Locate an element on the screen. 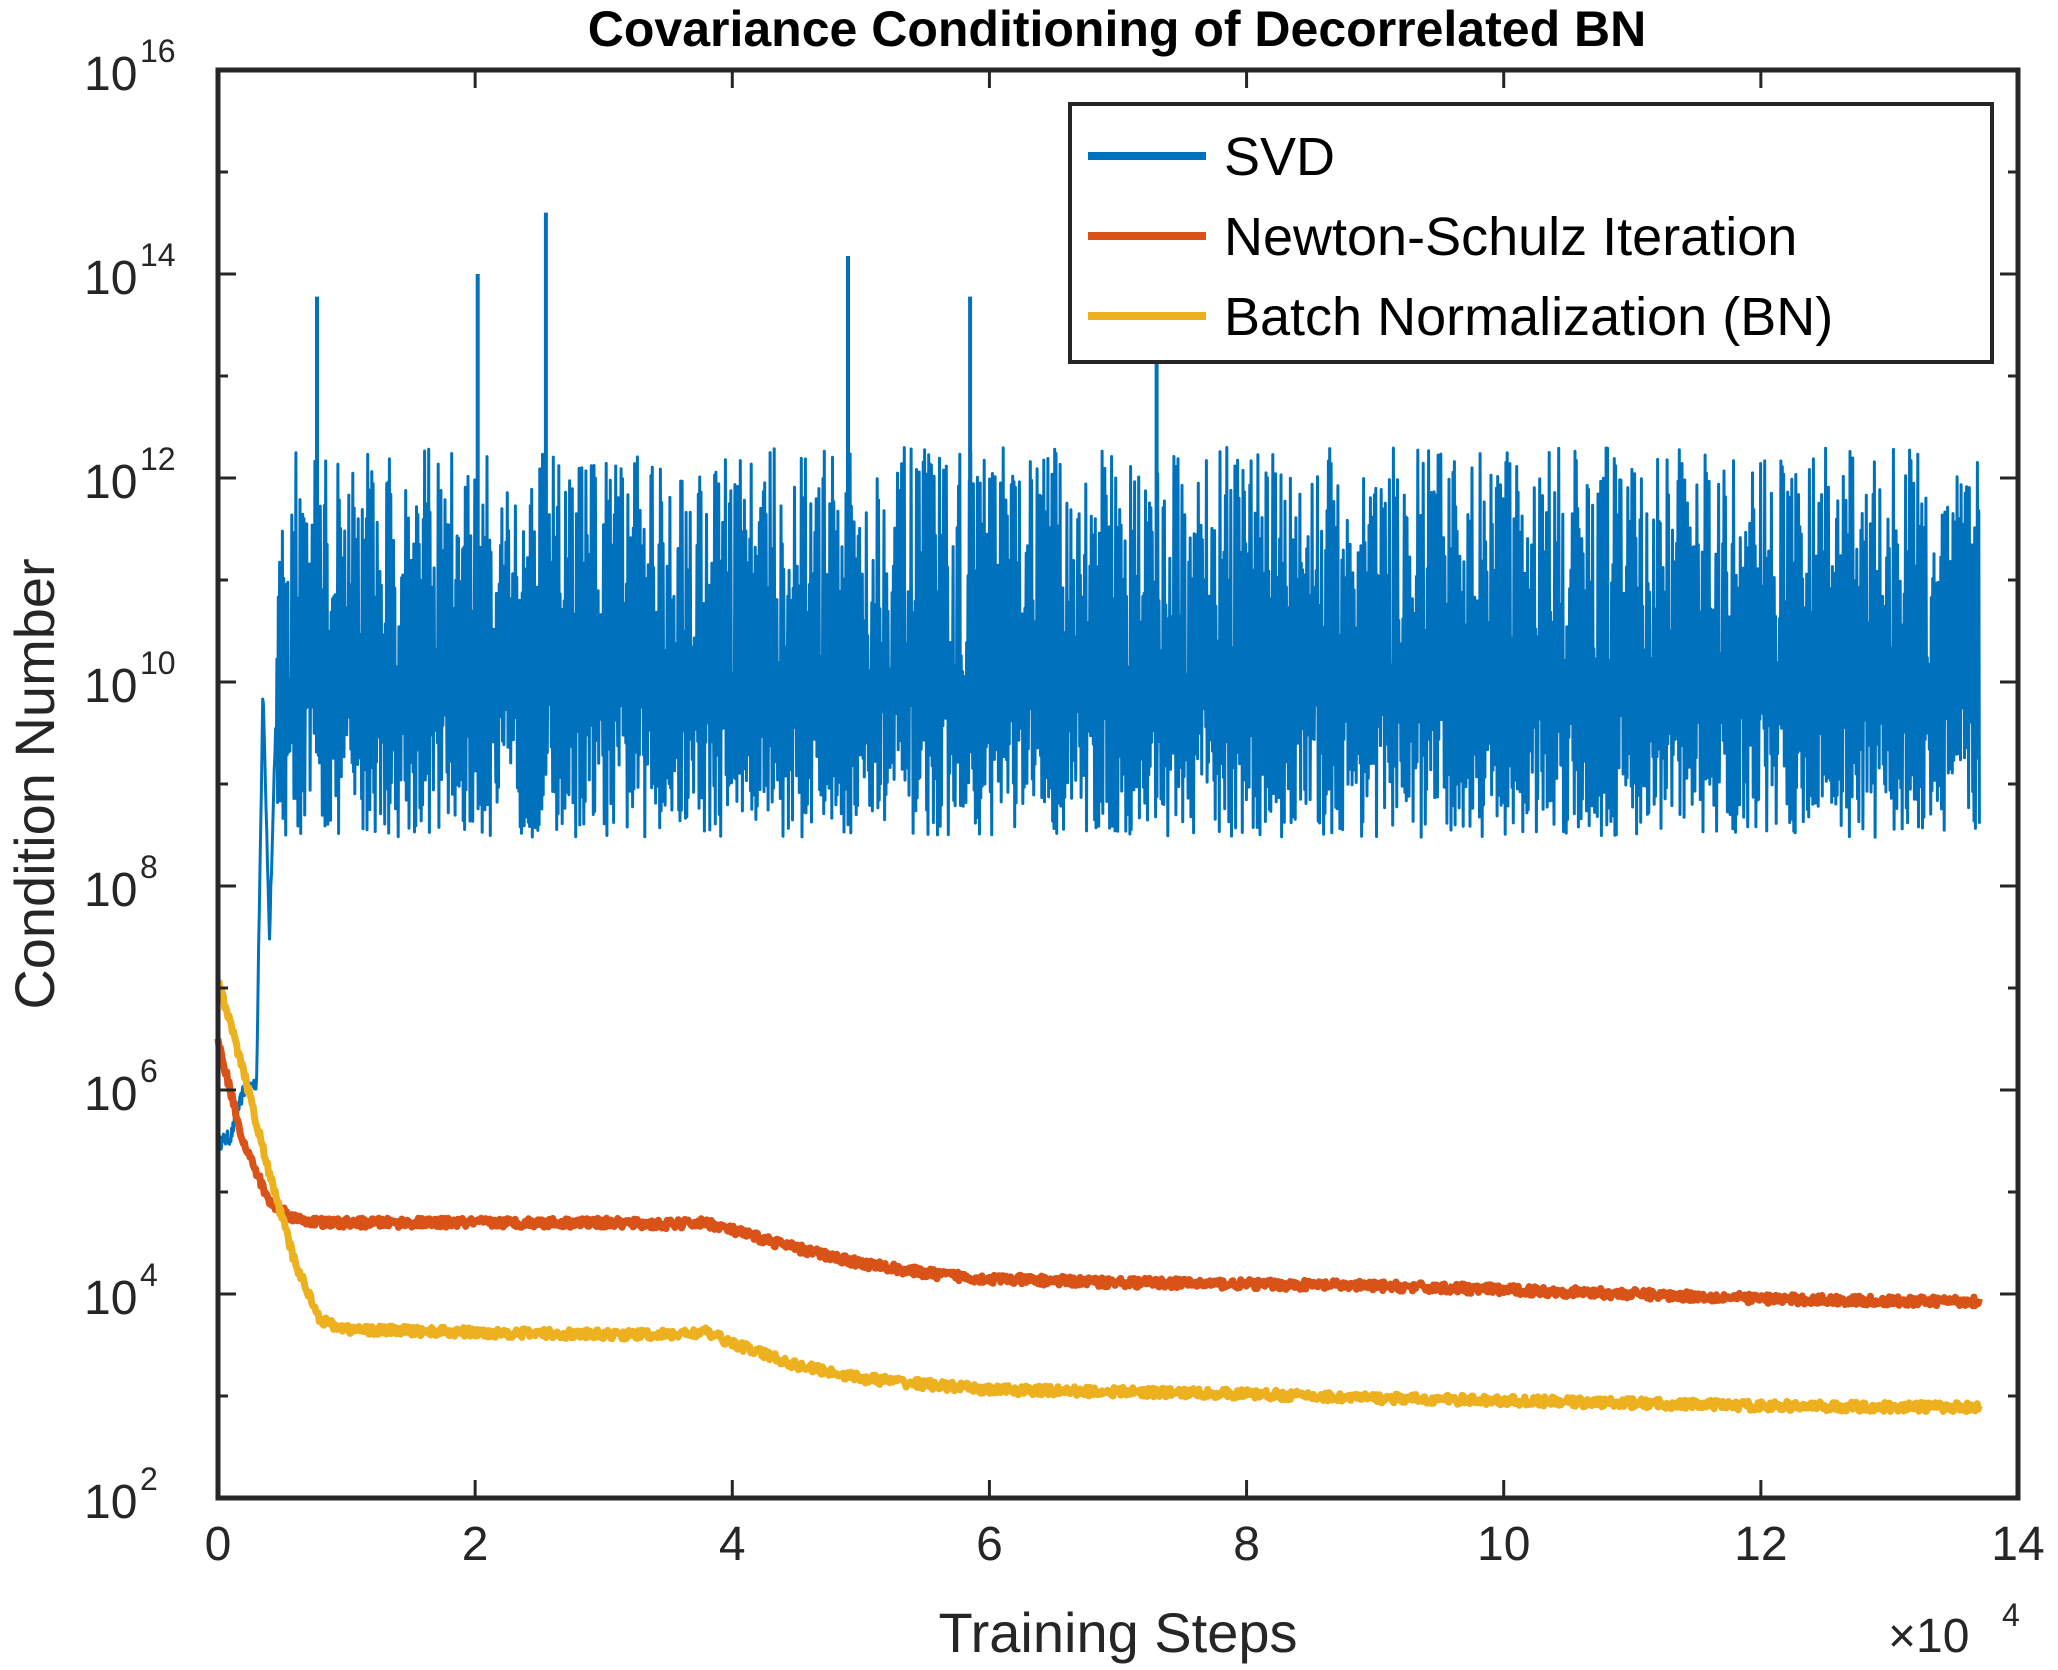  y-tick-exponent: 2 is located at coordinates (149, 1479).